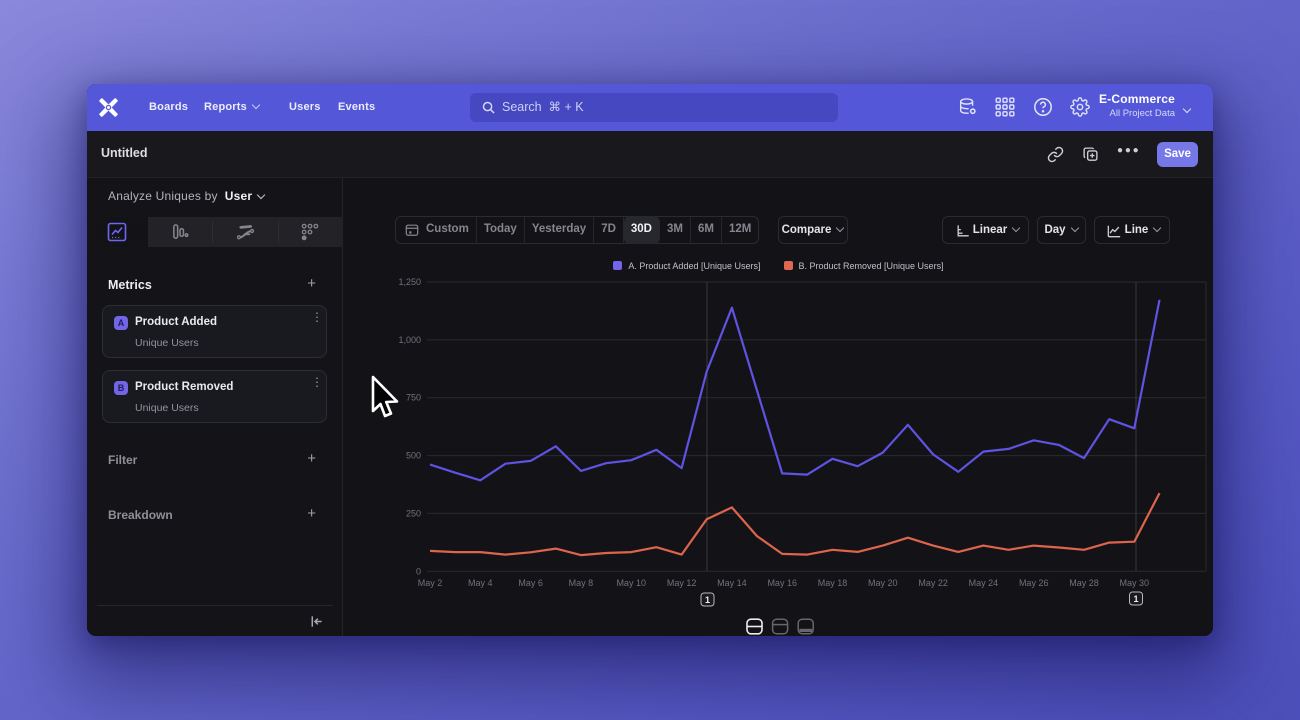  What do you see at coordinates (1034, 583) in the screenshot?
I see `svg-text: May 26` at bounding box center [1034, 583].